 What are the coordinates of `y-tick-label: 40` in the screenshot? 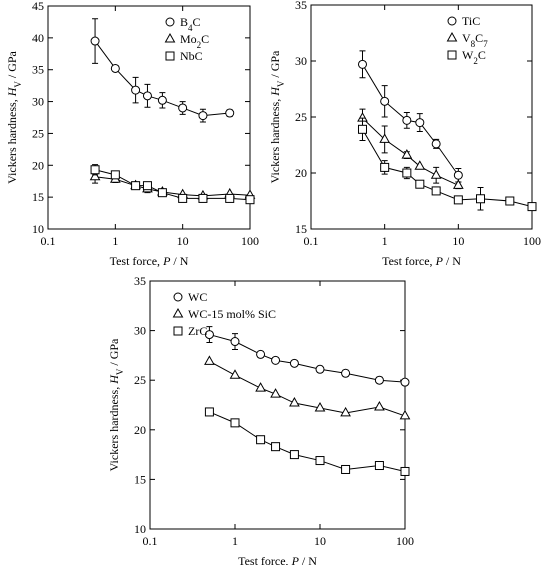 It's located at (38, 38).